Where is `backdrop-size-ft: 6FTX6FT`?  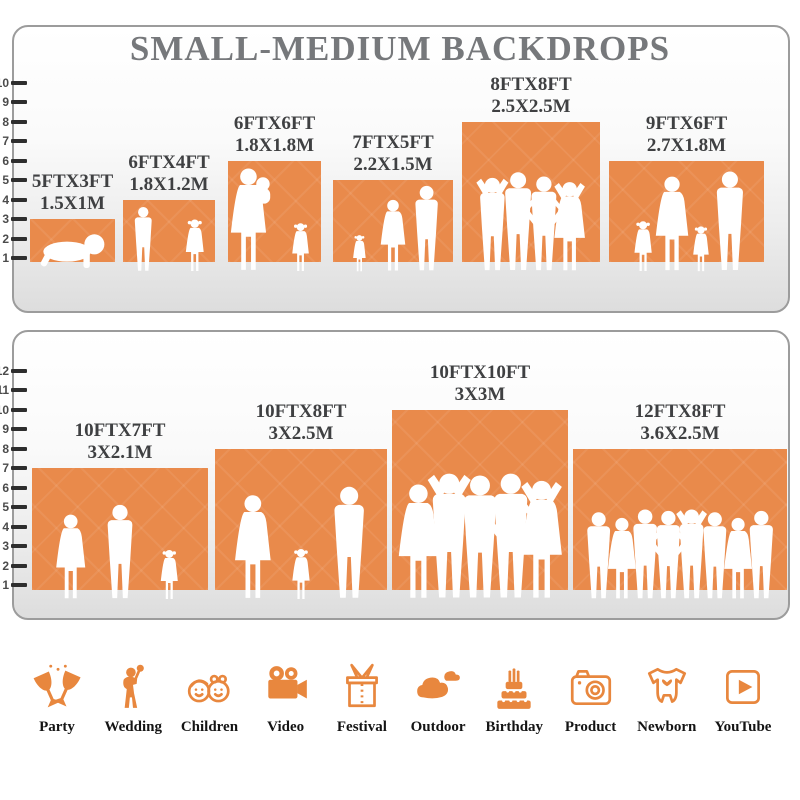
backdrop-size-ft: 6FTX6FT is located at coordinates (274, 123).